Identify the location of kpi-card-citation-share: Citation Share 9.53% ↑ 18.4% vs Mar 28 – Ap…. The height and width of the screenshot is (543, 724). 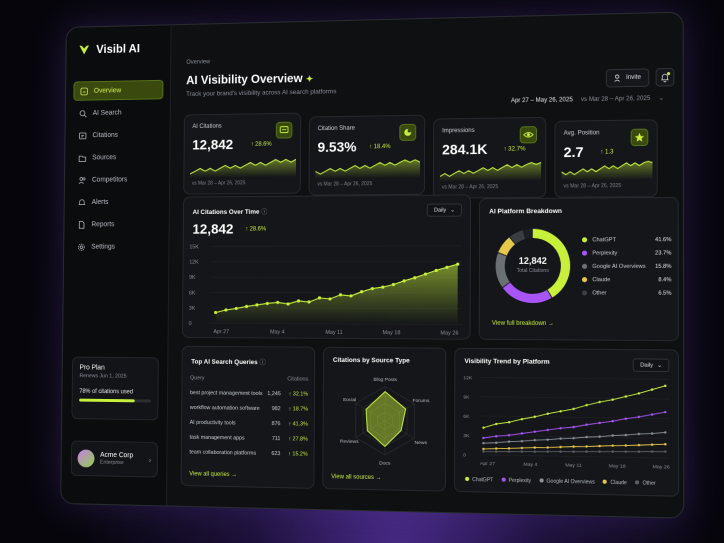
(366, 155).